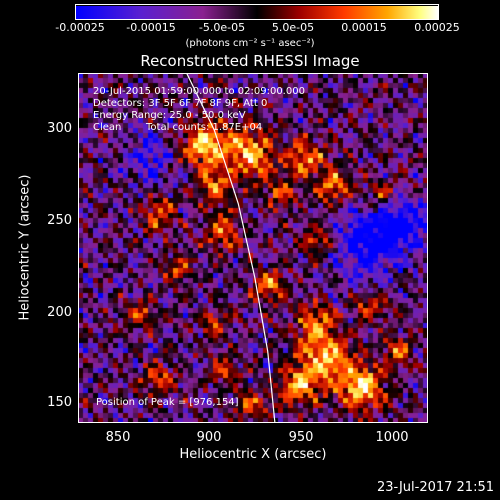 The image size is (500, 500). What do you see at coordinates (25, 247) in the screenshot?
I see `y-axis-label: Heliocentric Y (arcsec)` at bounding box center [25, 247].